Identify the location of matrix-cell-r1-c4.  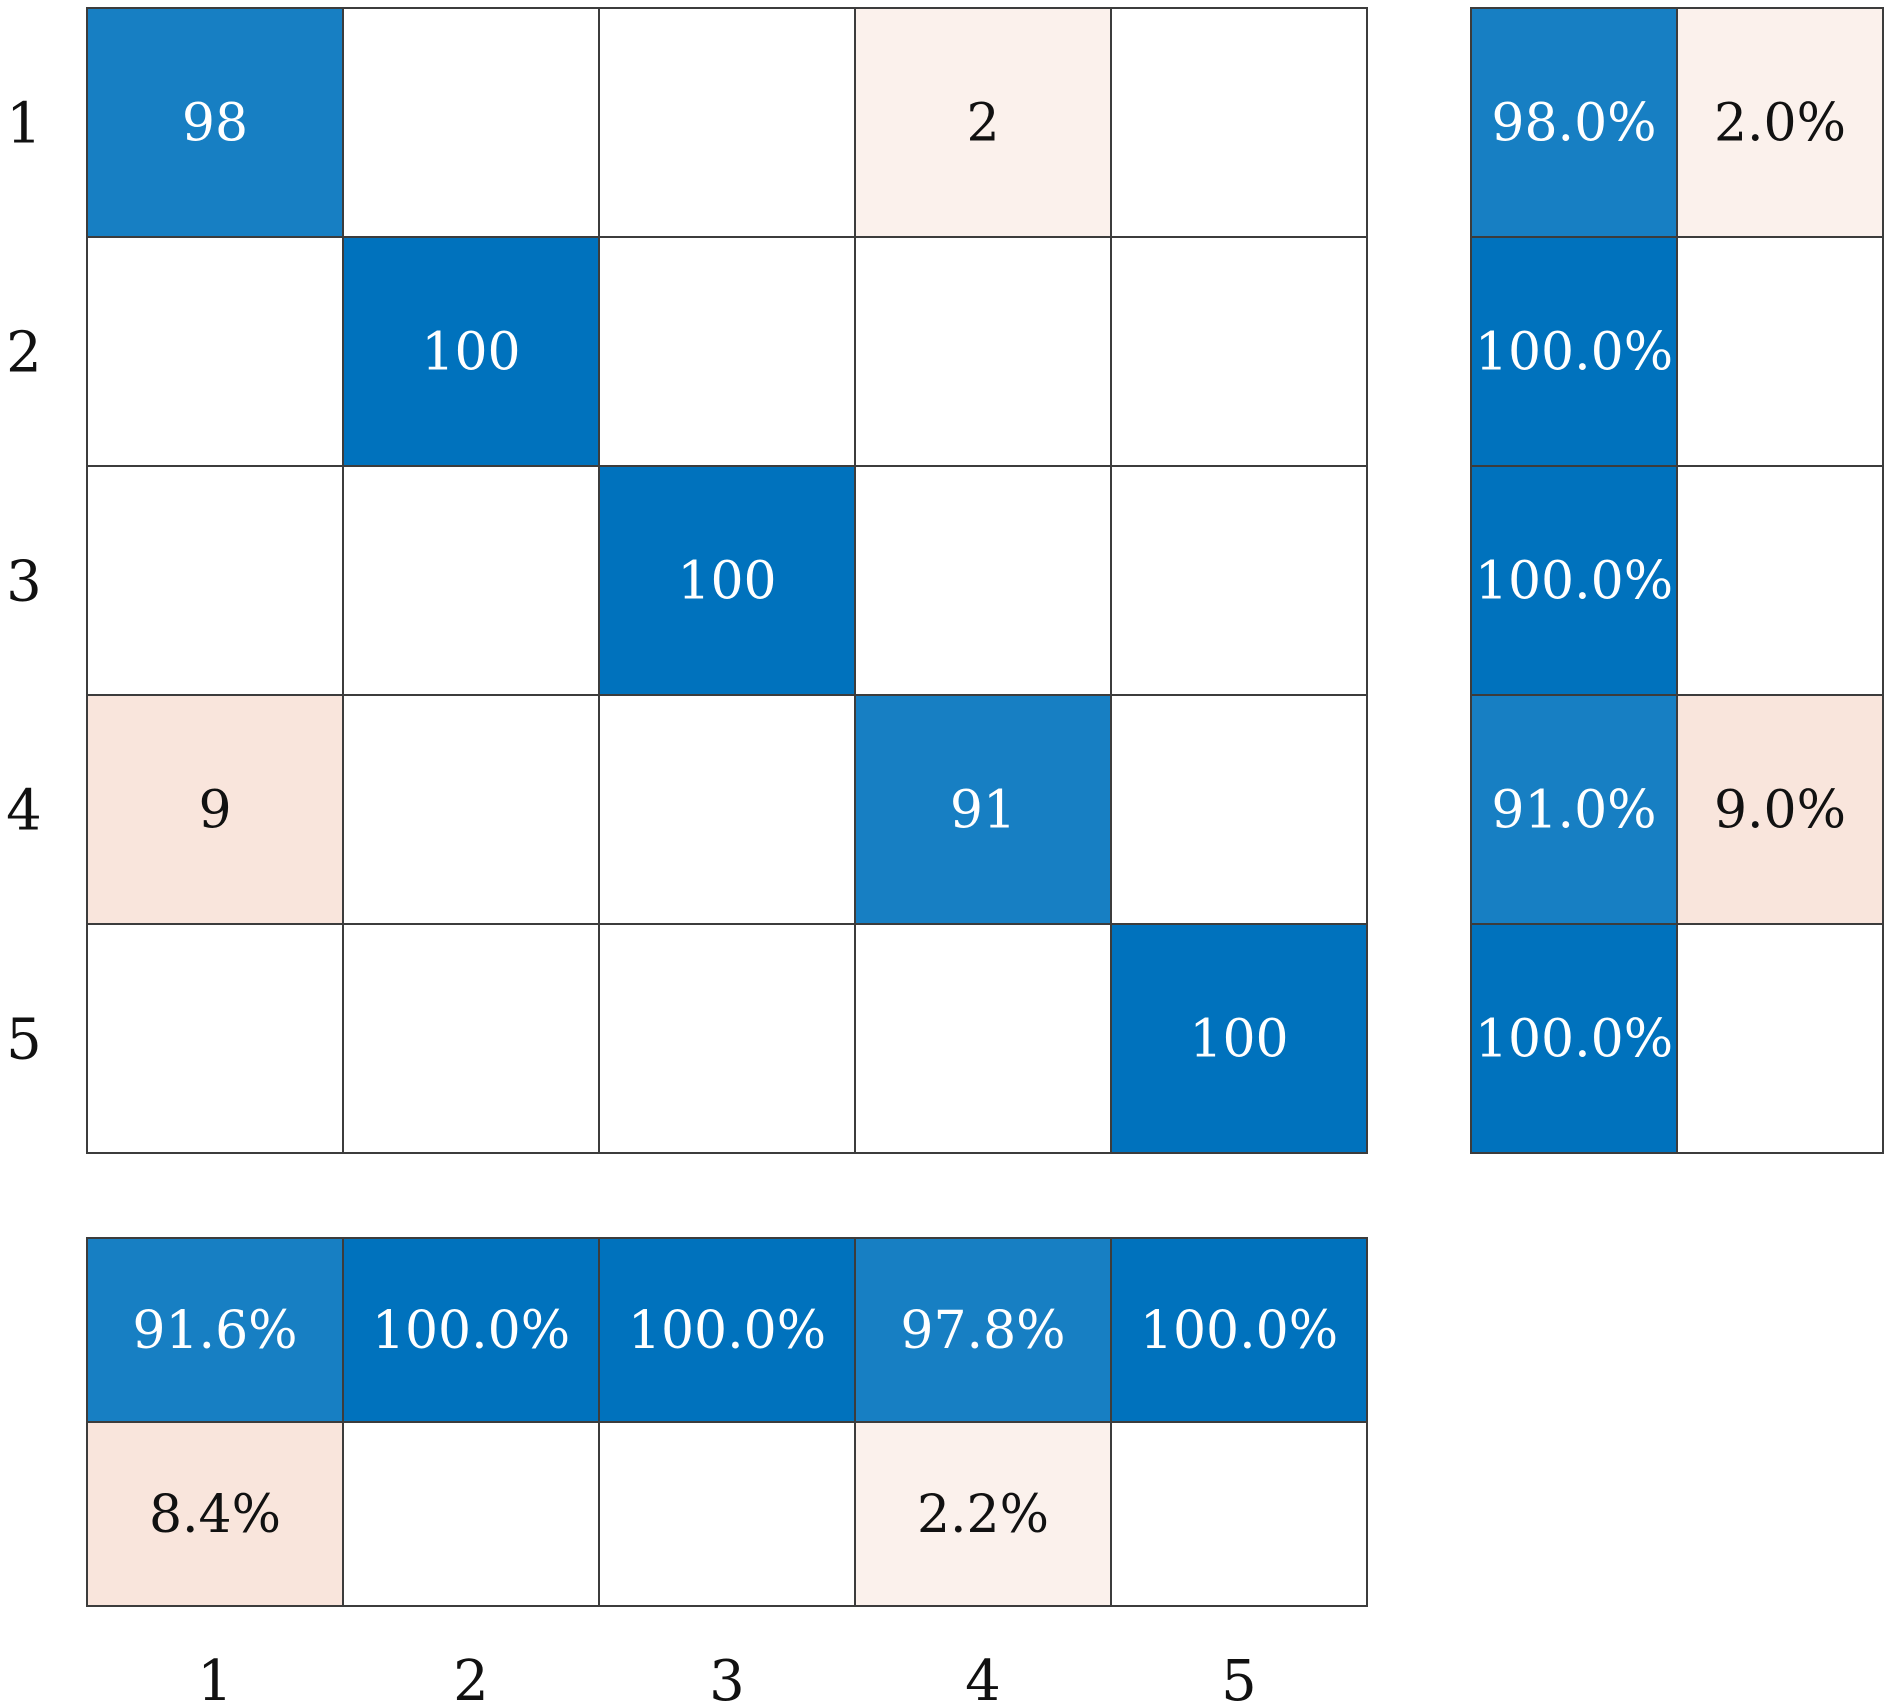
(983, 122).